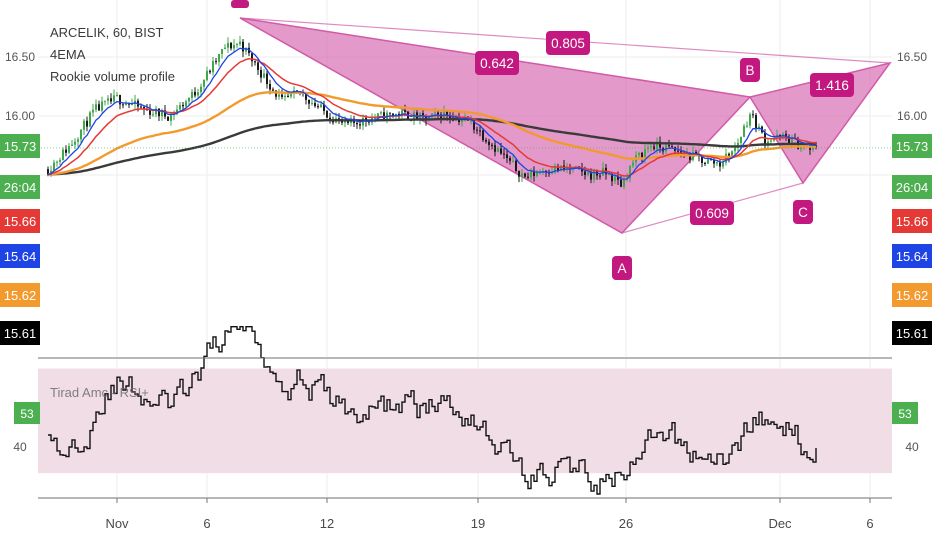 The height and width of the screenshot is (550, 932). I want to click on y-tick-label-left: 16.00, so click(20, 116).